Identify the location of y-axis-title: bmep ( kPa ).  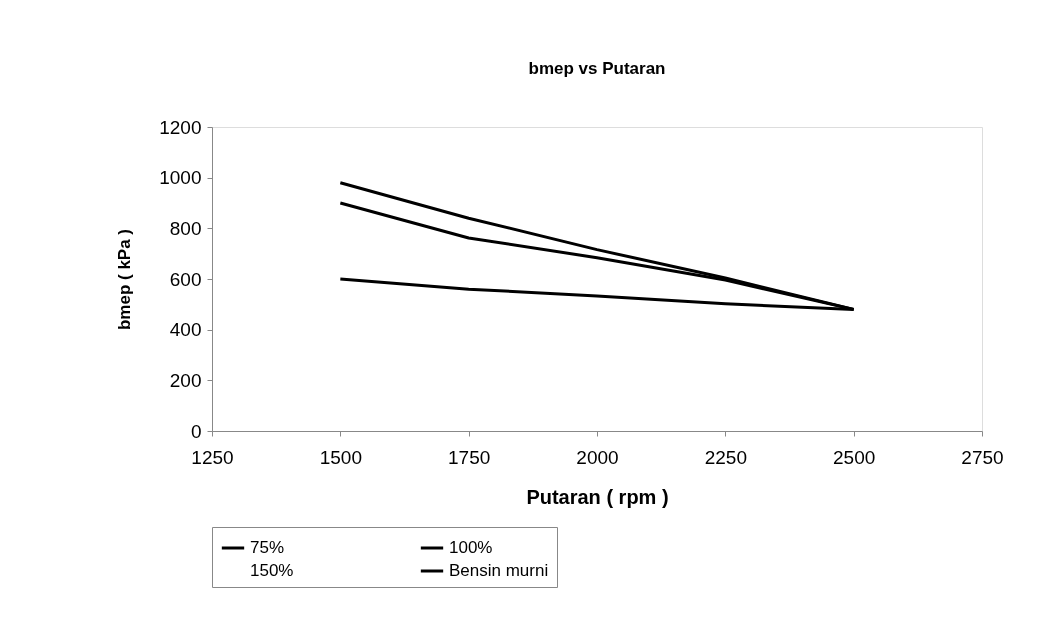
(125, 279).